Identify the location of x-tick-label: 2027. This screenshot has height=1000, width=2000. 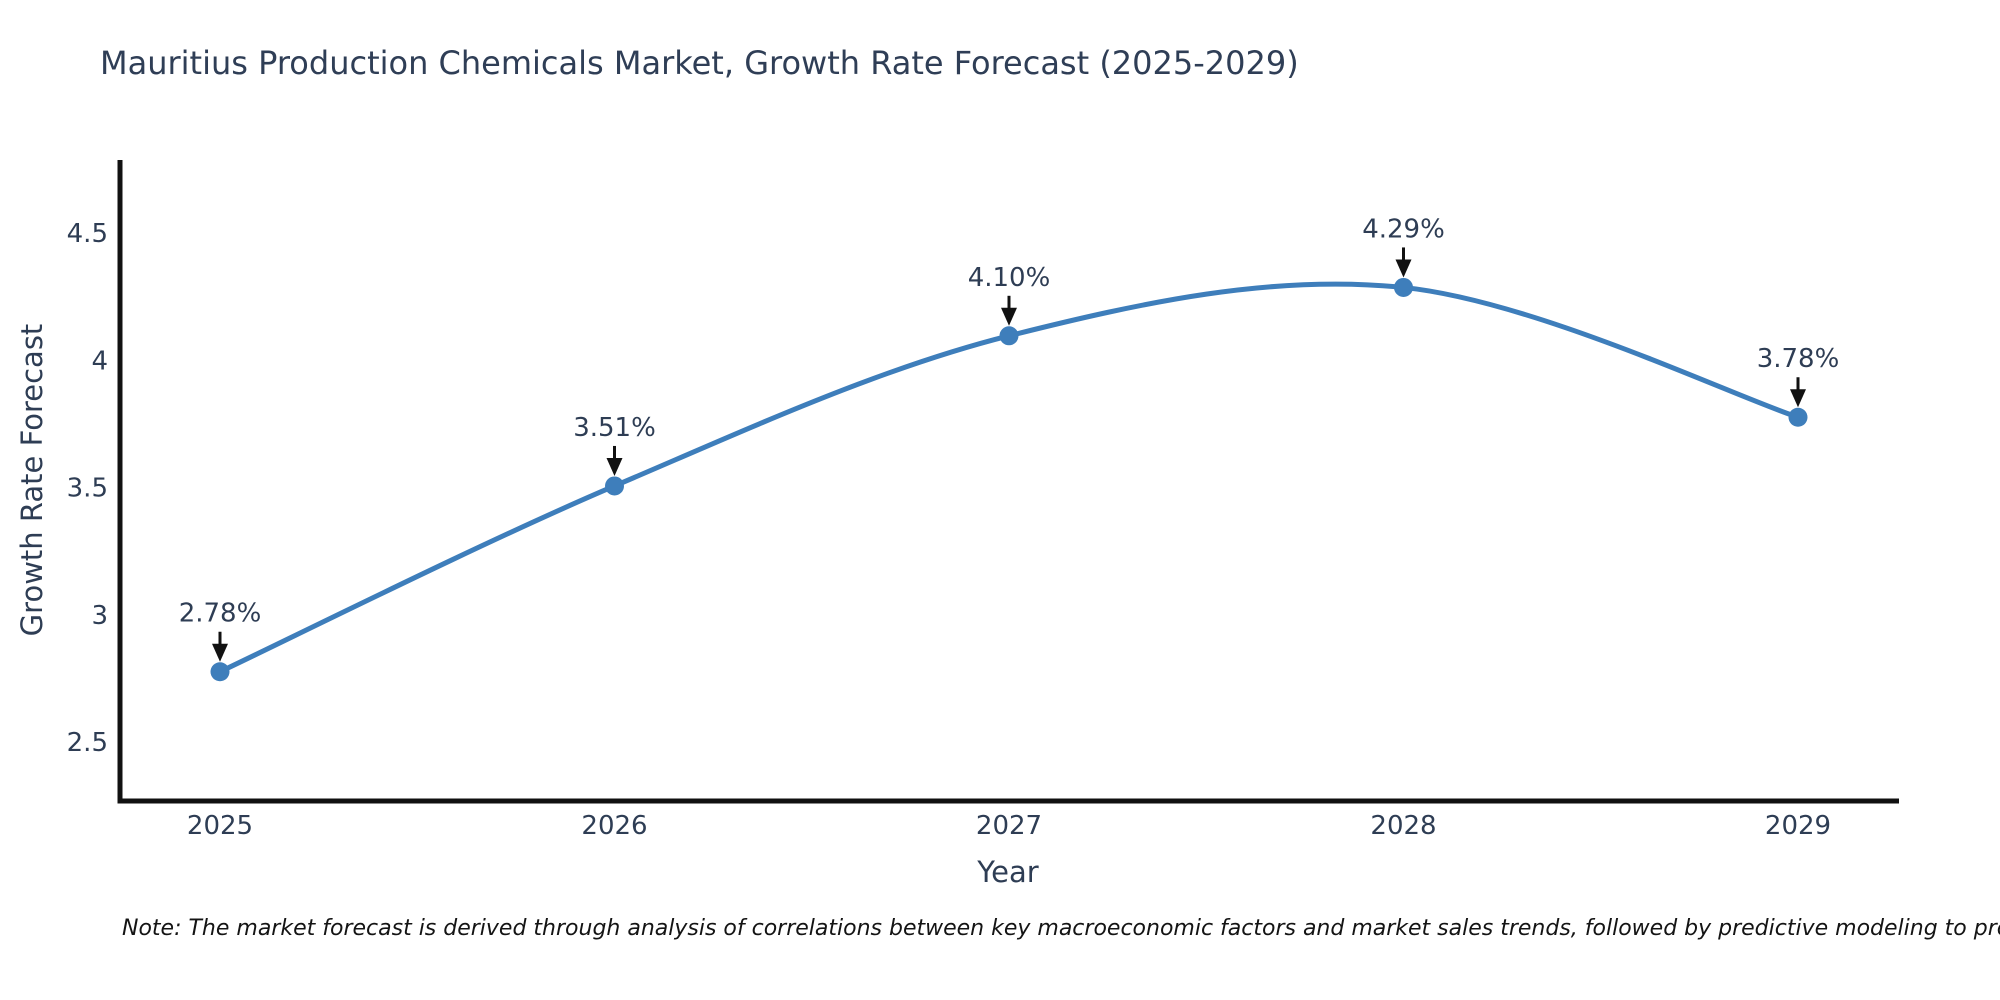
(1009, 826).